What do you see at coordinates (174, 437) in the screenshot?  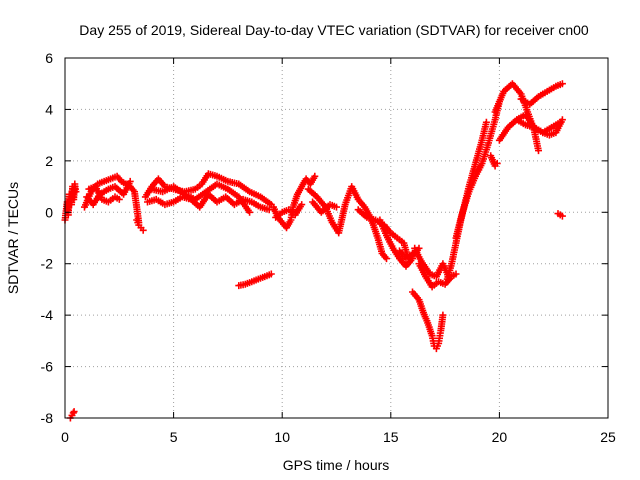 I see `x-tick-label: 5` at bounding box center [174, 437].